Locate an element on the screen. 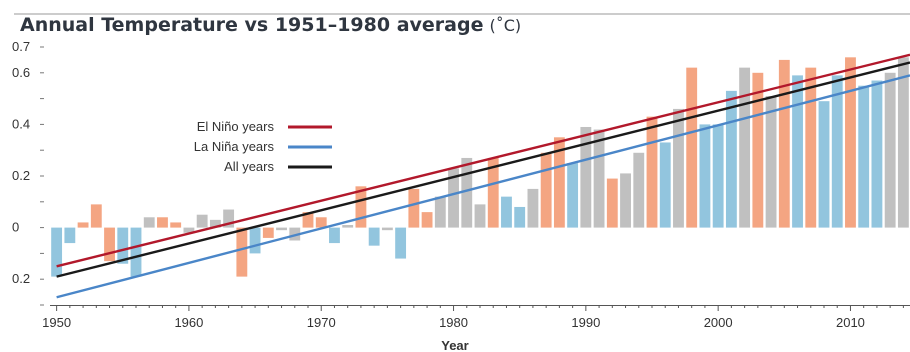  bar-1965 is located at coordinates (255, 240).